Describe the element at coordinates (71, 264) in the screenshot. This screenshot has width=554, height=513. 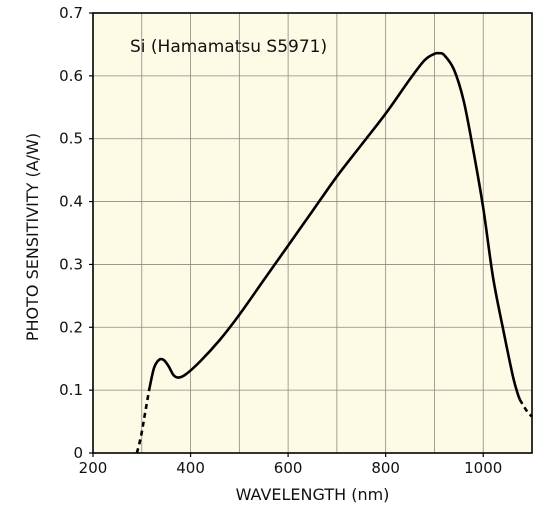
I see `y-tick-label: 0.3` at that location.